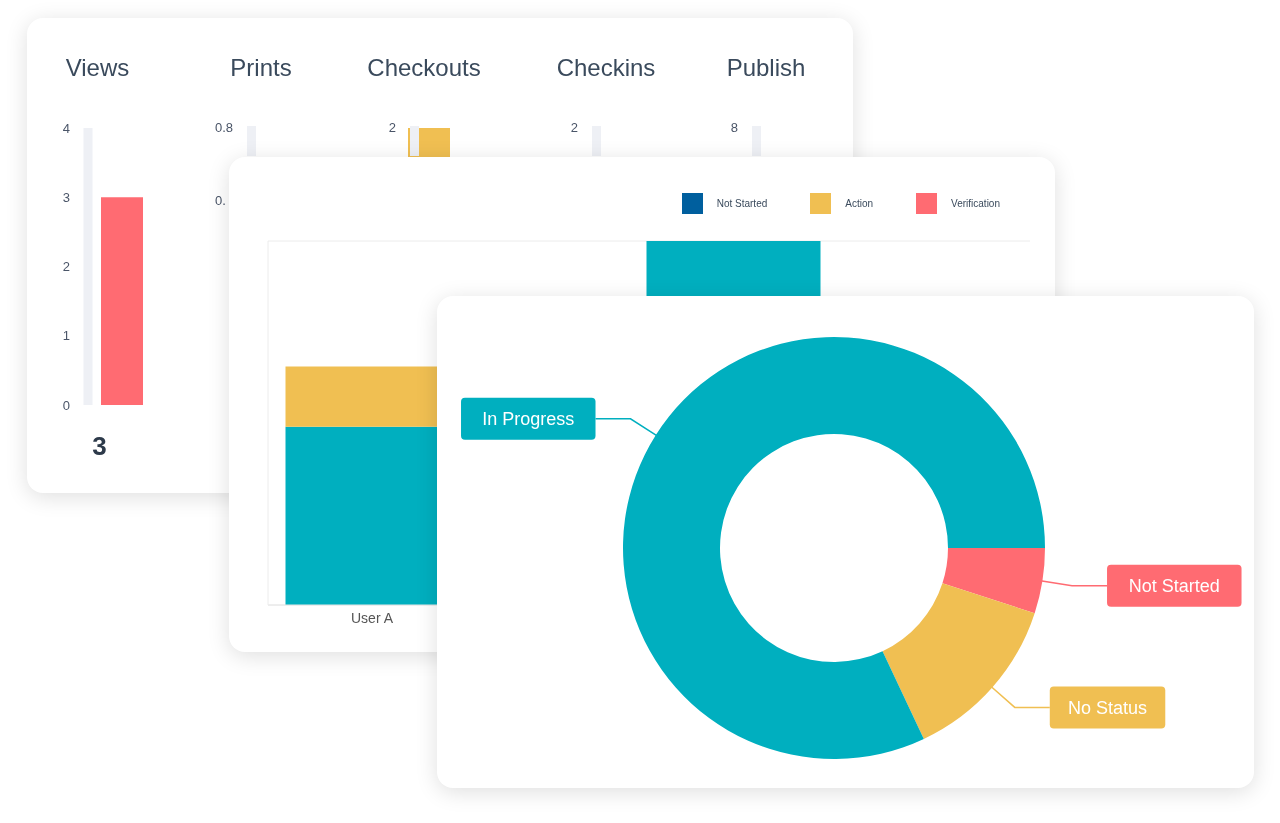 The image size is (1280, 823). Describe the element at coordinates (66, 336) in the screenshot. I see `y-tick-label: 1` at that location.